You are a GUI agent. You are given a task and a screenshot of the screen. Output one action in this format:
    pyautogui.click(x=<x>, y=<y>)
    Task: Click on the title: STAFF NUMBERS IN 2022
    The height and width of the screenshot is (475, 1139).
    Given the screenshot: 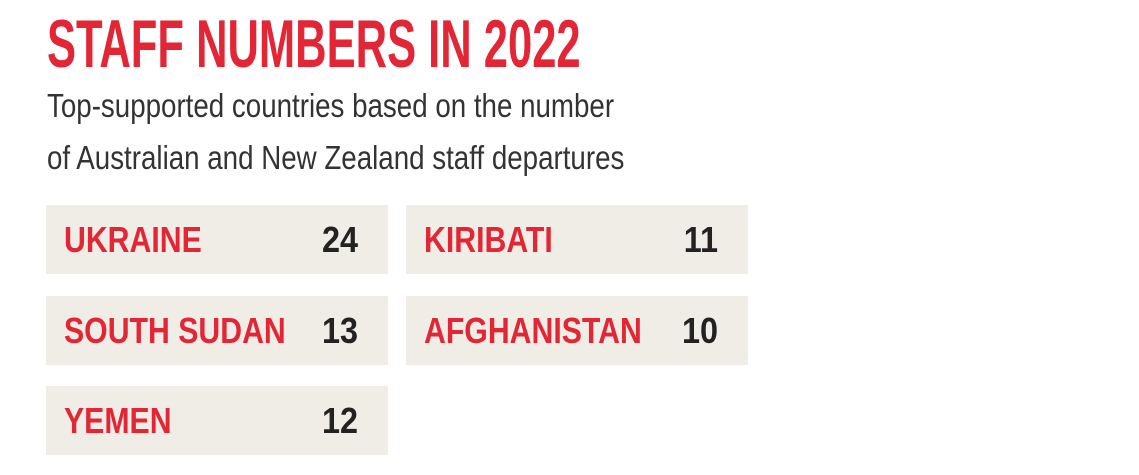 What is the action you would take?
    pyautogui.click(x=314, y=44)
    